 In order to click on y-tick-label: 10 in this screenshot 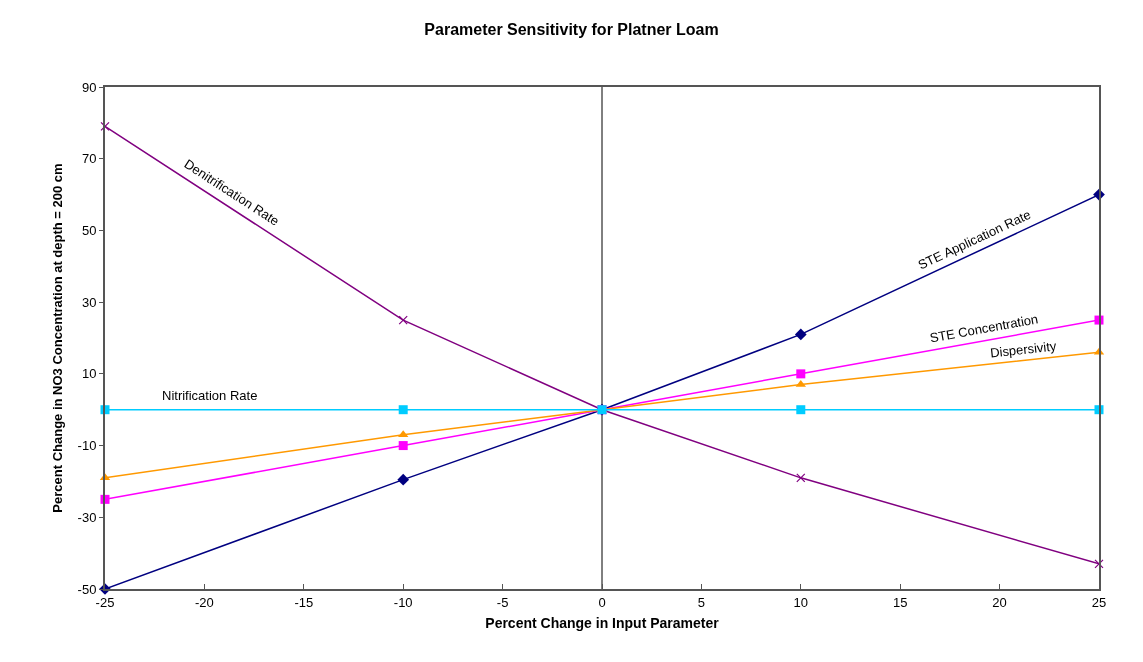, I will do `click(89, 374)`.